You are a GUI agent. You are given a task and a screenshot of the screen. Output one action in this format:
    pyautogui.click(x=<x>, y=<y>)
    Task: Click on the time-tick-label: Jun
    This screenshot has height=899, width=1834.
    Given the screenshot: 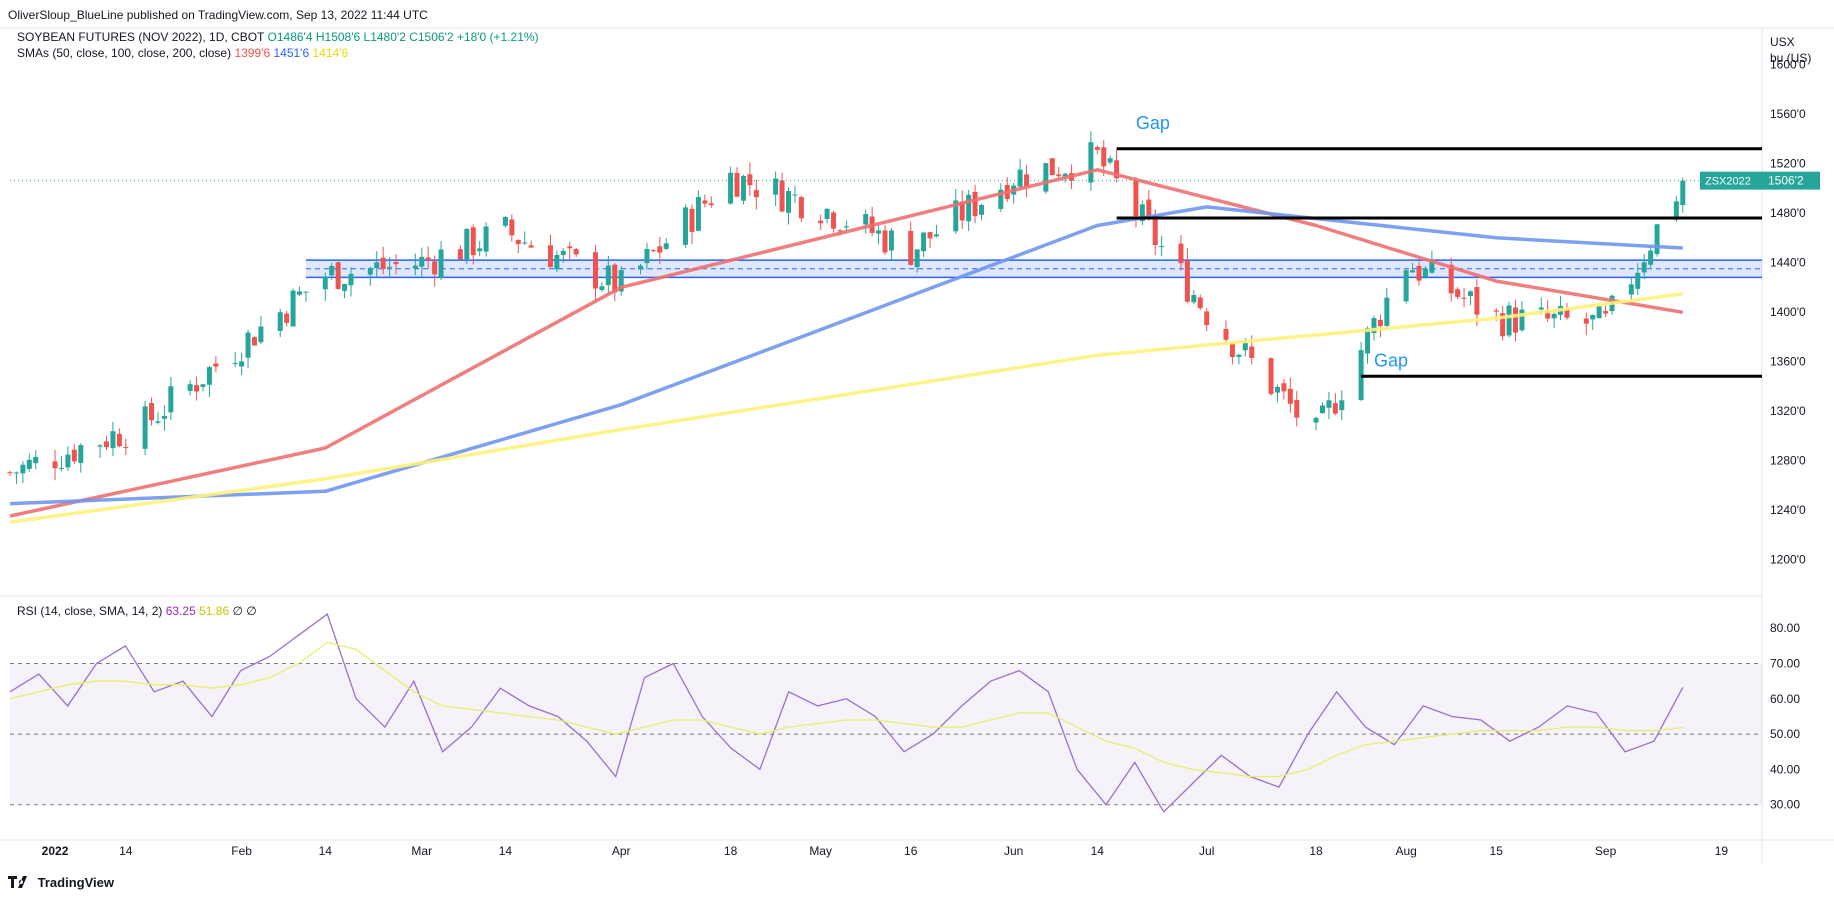 What is the action you would take?
    pyautogui.click(x=1013, y=851)
    